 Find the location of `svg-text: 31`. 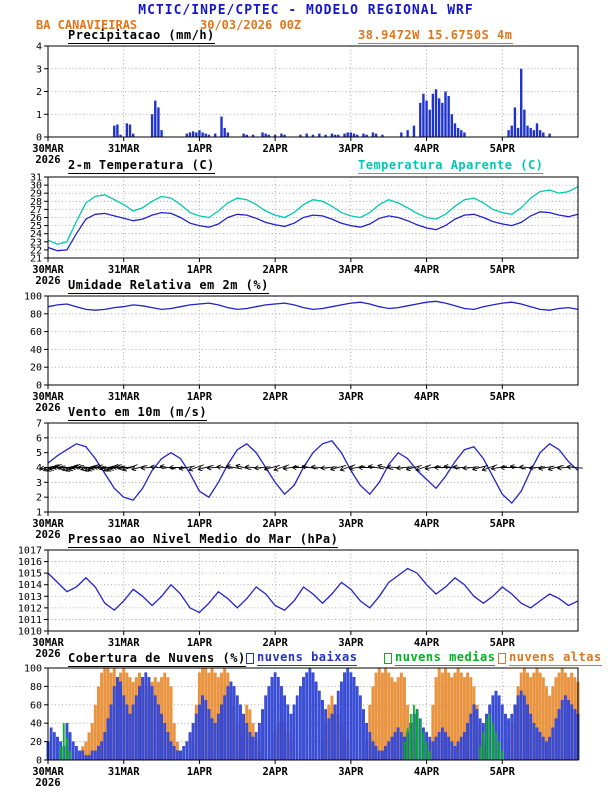

svg-text: 31 is located at coordinates (36, 178).